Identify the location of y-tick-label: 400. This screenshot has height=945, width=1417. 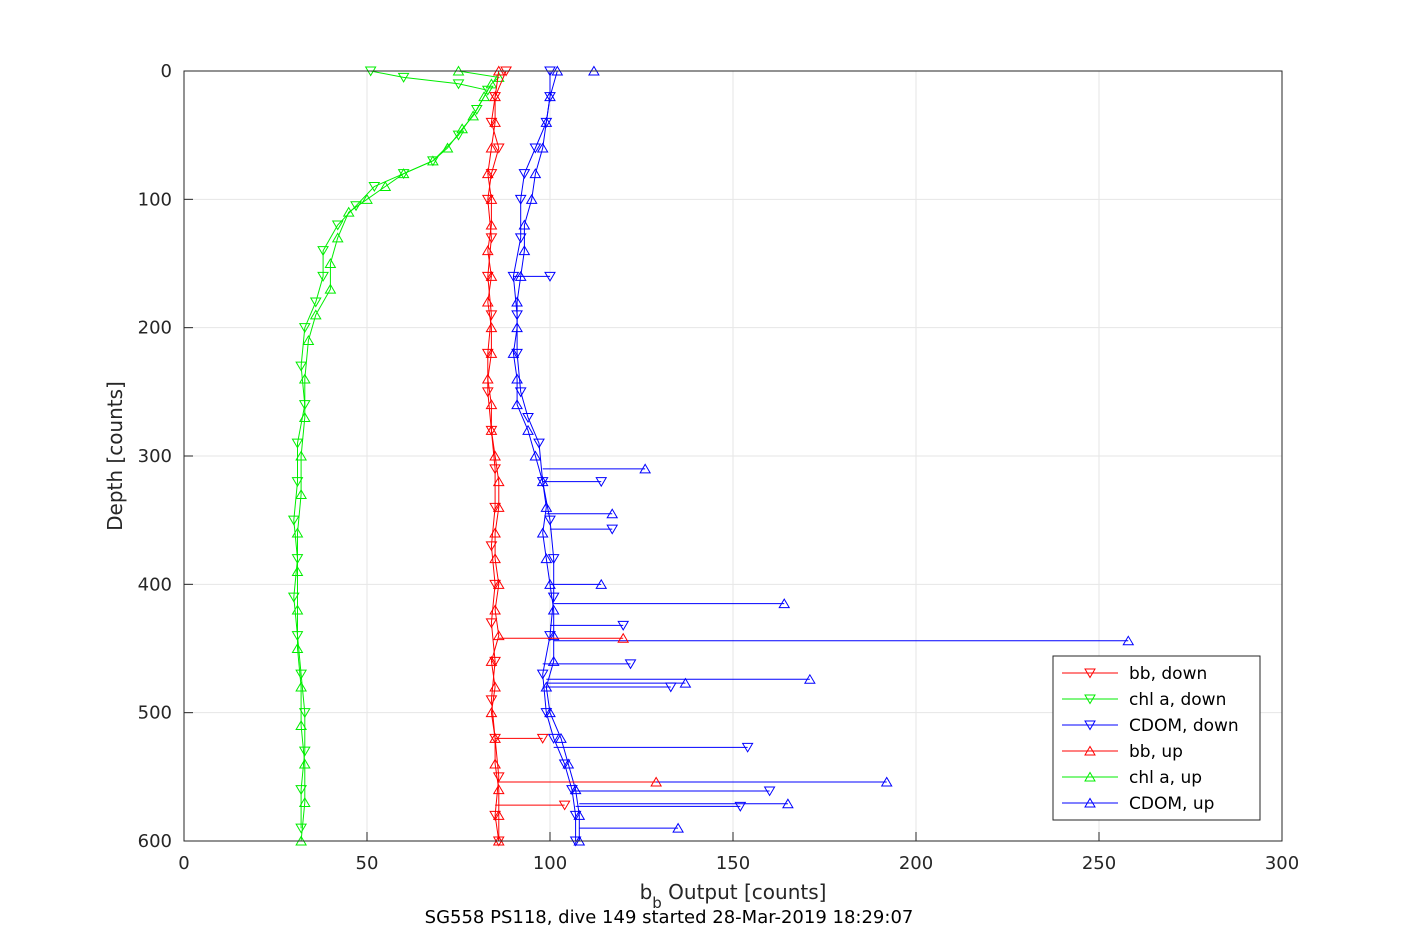
(155, 584).